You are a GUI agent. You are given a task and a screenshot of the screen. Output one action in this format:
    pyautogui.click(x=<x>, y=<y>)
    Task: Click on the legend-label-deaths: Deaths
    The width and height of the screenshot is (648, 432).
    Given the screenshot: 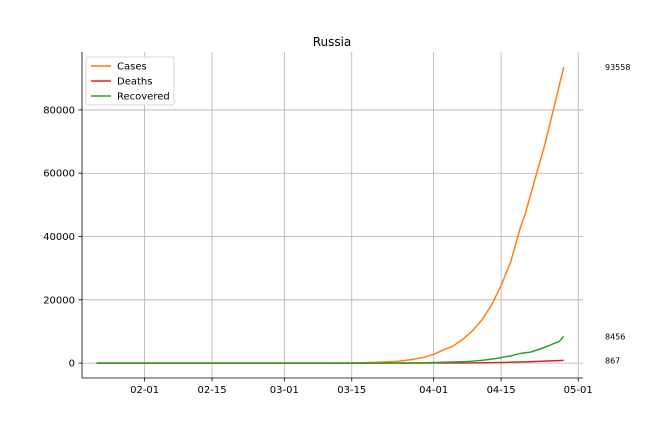 What is the action you would take?
    pyautogui.click(x=134, y=82)
    